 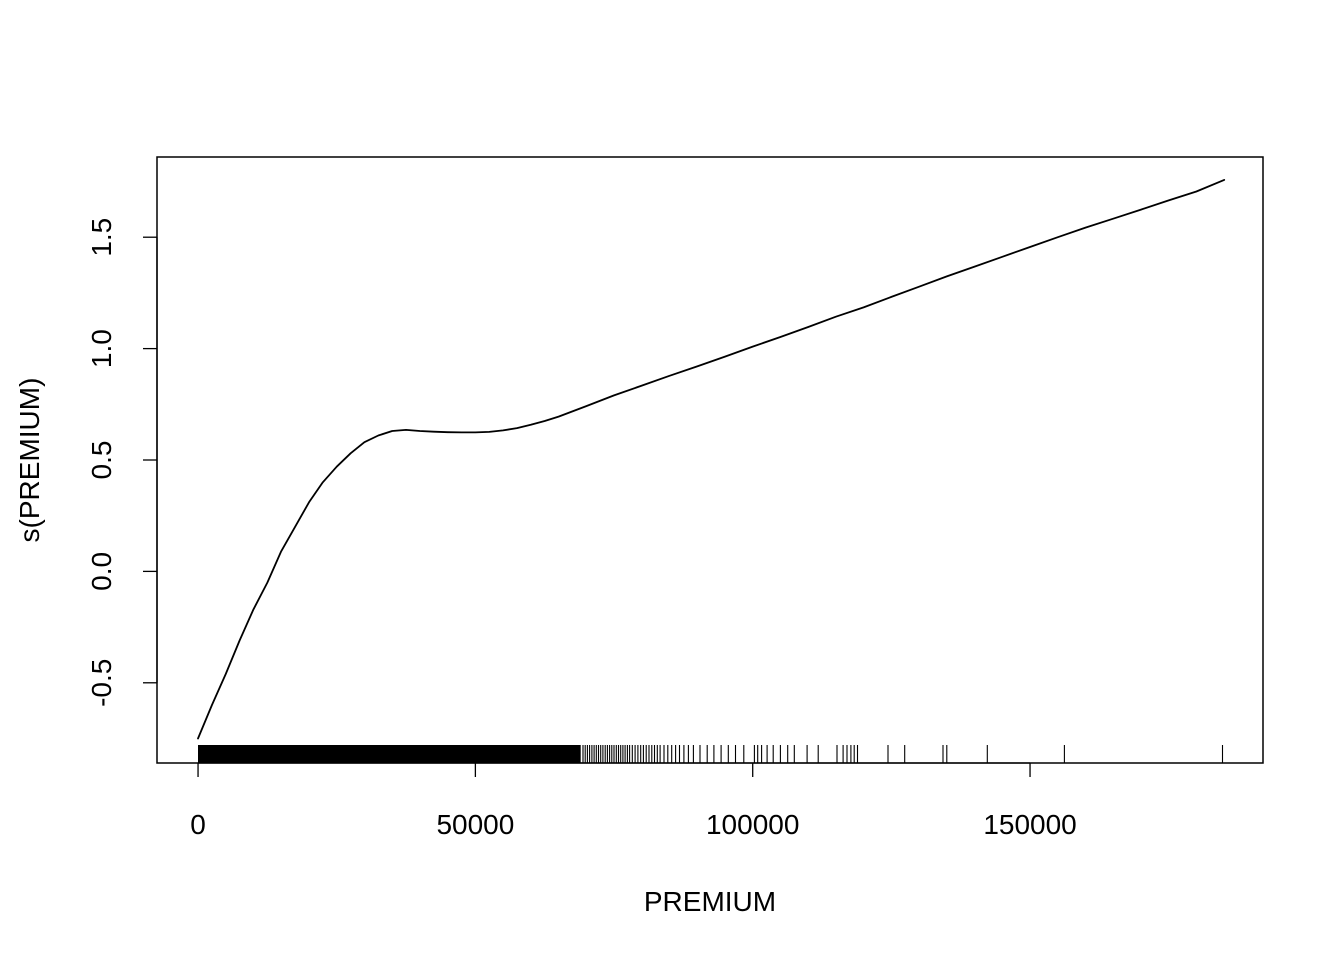 What do you see at coordinates (101, 348) in the screenshot?
I see `y-tick-label: 1.0` at bounding box center [101, 348].